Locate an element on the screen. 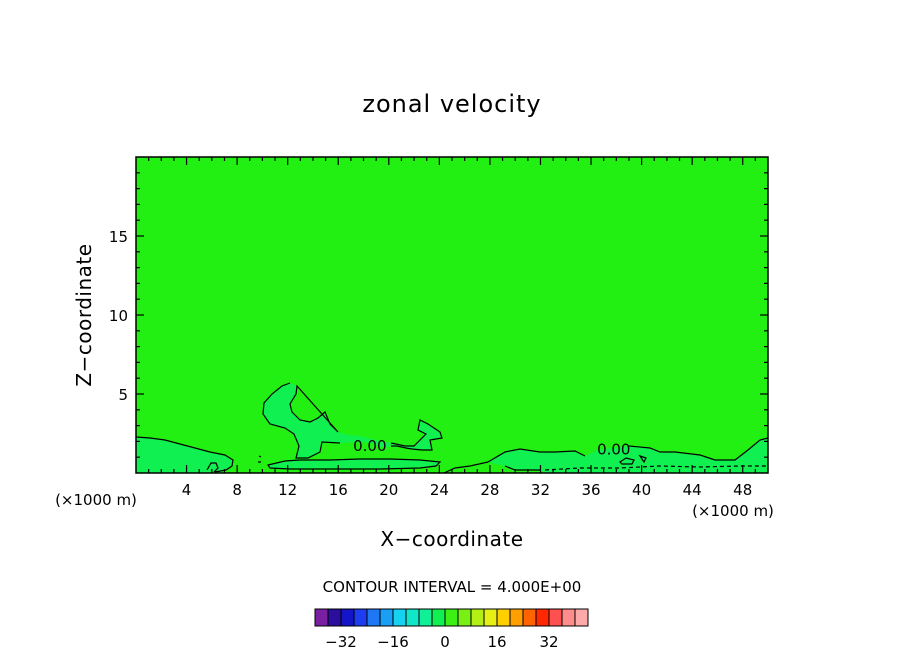  contour-patch-left-boundary is located at coordinates (184, 455).